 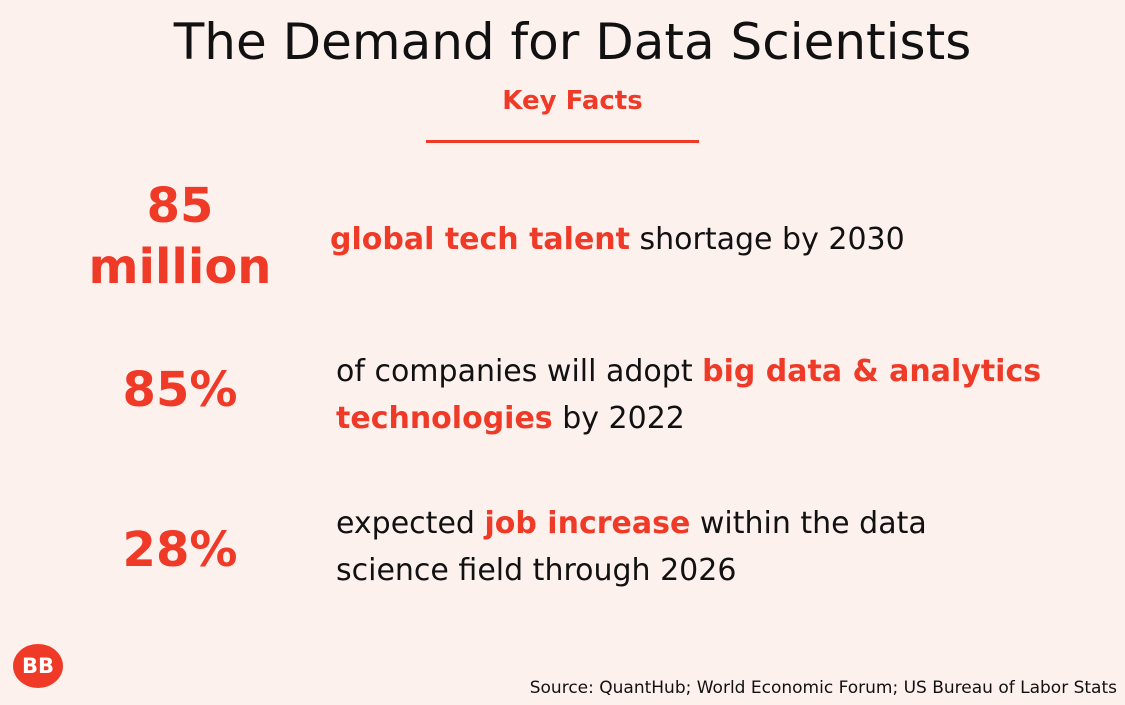 I want to click on fact-3-value: 28%, so click(x=180, y=550).